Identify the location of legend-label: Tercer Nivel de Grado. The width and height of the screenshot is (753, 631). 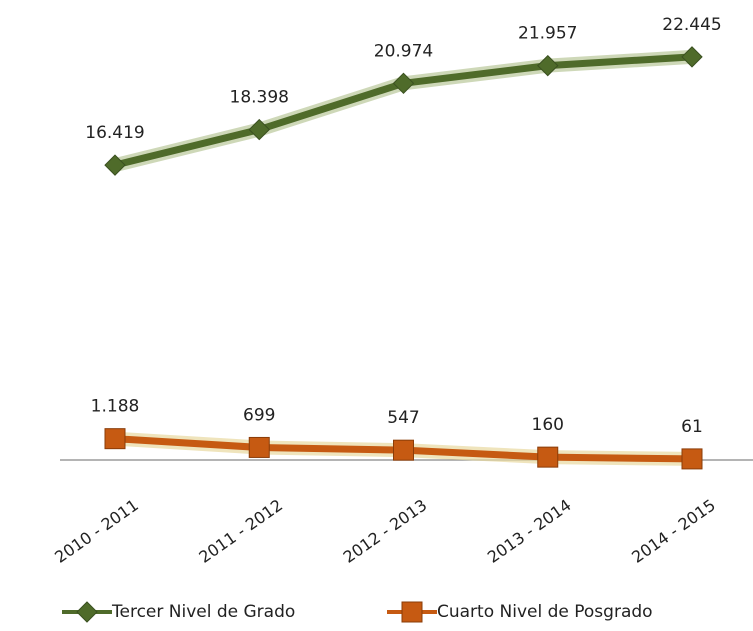
(203, 612).